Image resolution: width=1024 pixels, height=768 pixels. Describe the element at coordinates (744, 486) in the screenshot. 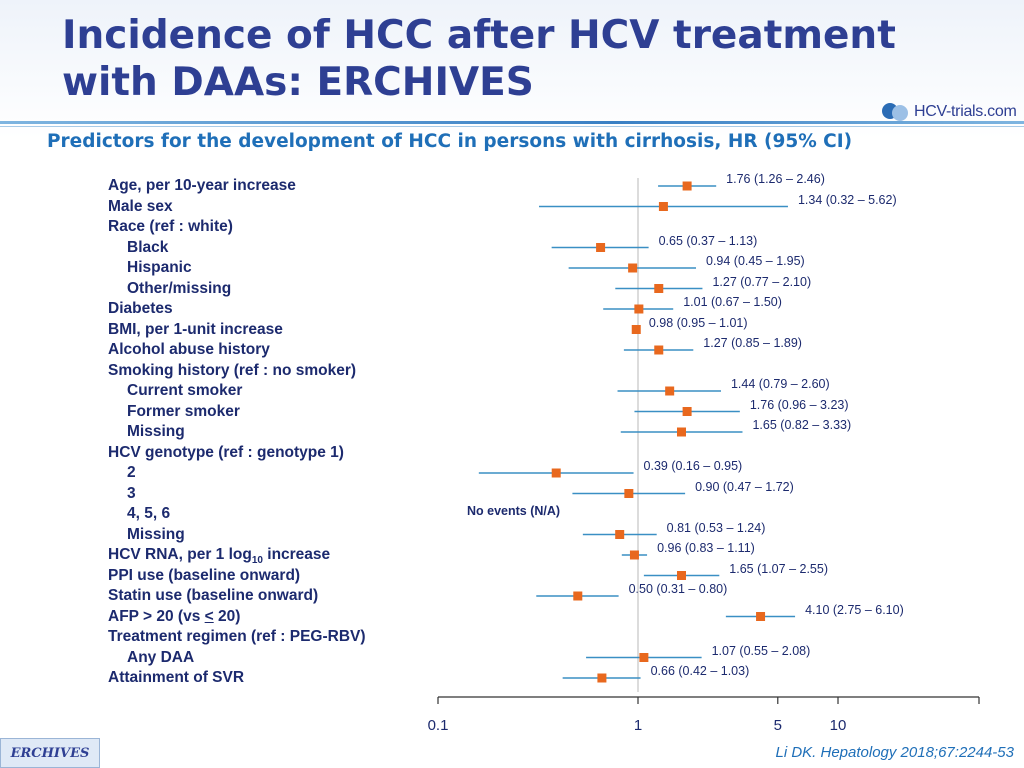

I see `ci-value-label: 0.90 (0.47 – 1.72)` at that location.